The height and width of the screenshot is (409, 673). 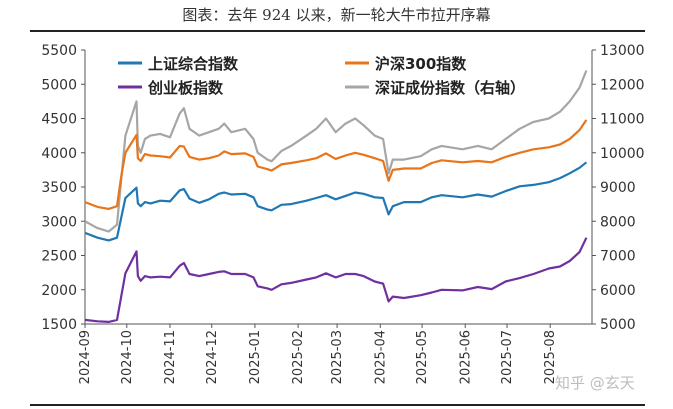 I want to click on right-tick-label: 8000, so click(x=618, y=222).